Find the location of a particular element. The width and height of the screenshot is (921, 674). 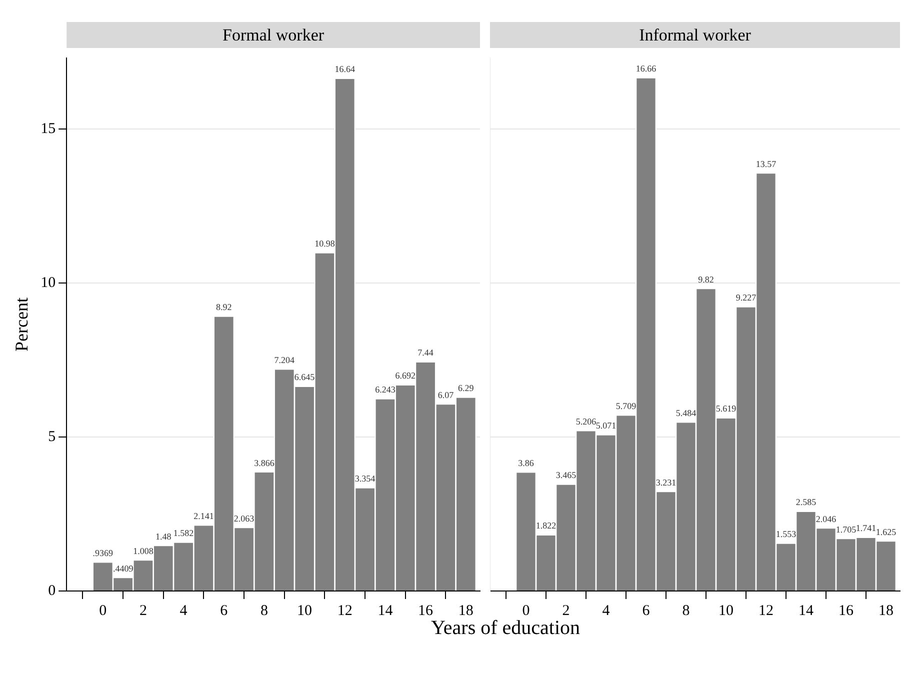

y-tick-label: 15 is located at coordinates (48, 128).